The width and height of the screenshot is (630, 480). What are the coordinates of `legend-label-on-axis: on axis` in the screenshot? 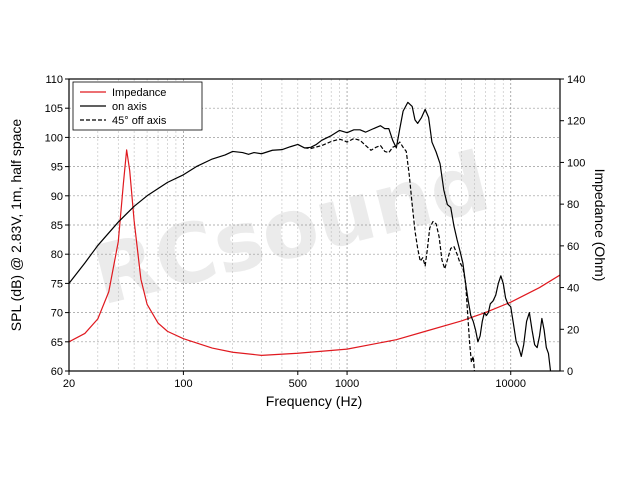 It's located at (129, 107).